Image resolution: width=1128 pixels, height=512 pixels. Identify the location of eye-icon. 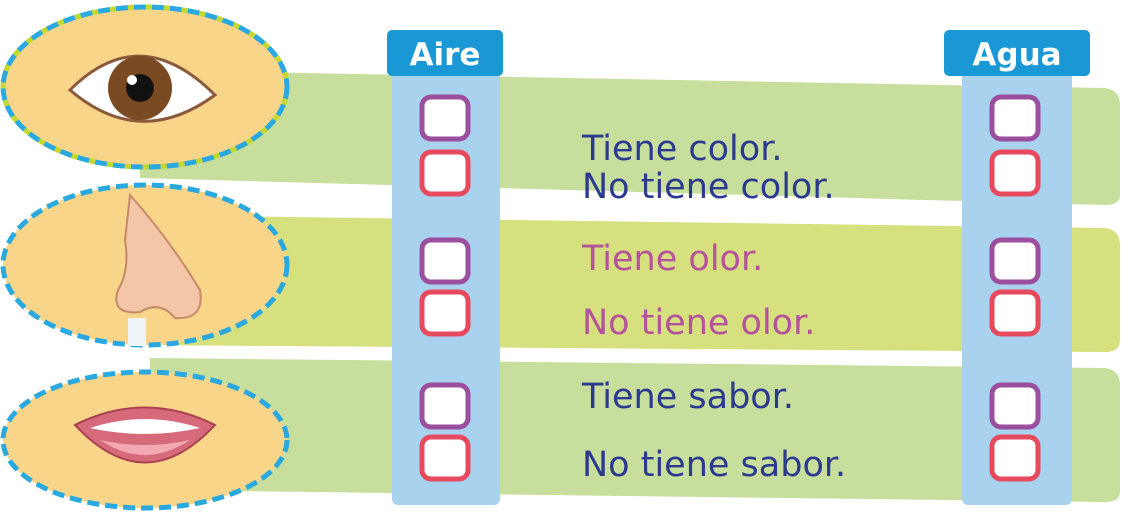
(145, 87).